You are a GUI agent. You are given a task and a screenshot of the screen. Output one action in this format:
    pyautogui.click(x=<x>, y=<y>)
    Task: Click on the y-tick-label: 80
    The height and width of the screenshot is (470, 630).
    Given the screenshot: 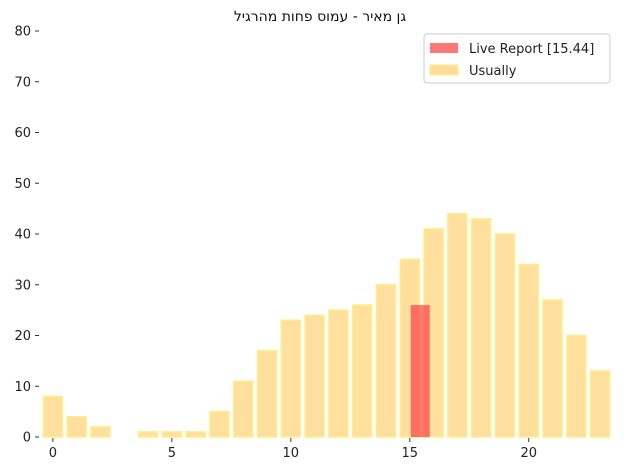 What is the action you would take?
    pyautogui.click(x=22, y=32)
    